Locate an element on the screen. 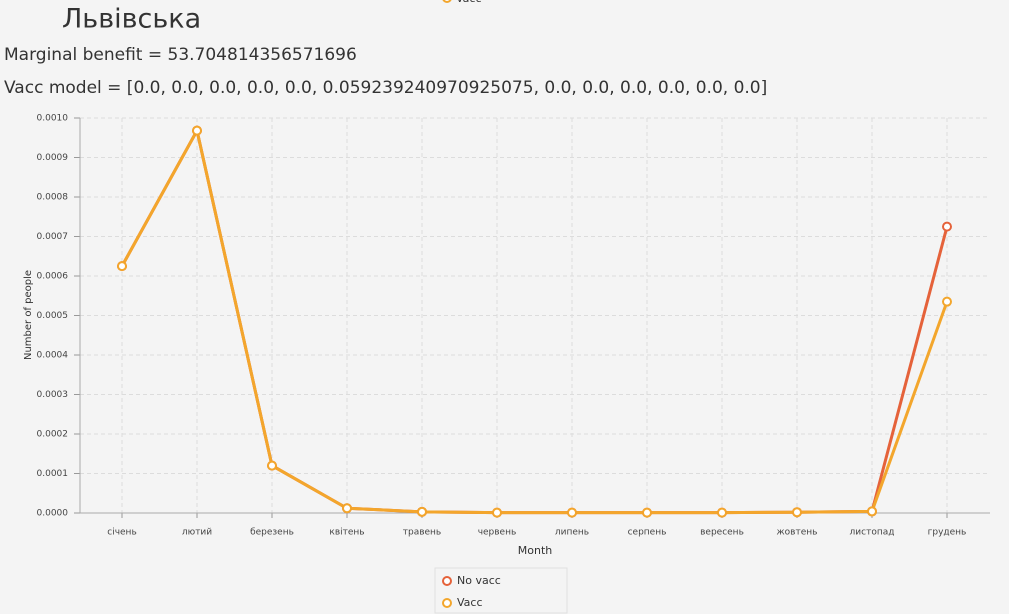  y-tick-label: 0.0004 is located at coordinates (53, 356).